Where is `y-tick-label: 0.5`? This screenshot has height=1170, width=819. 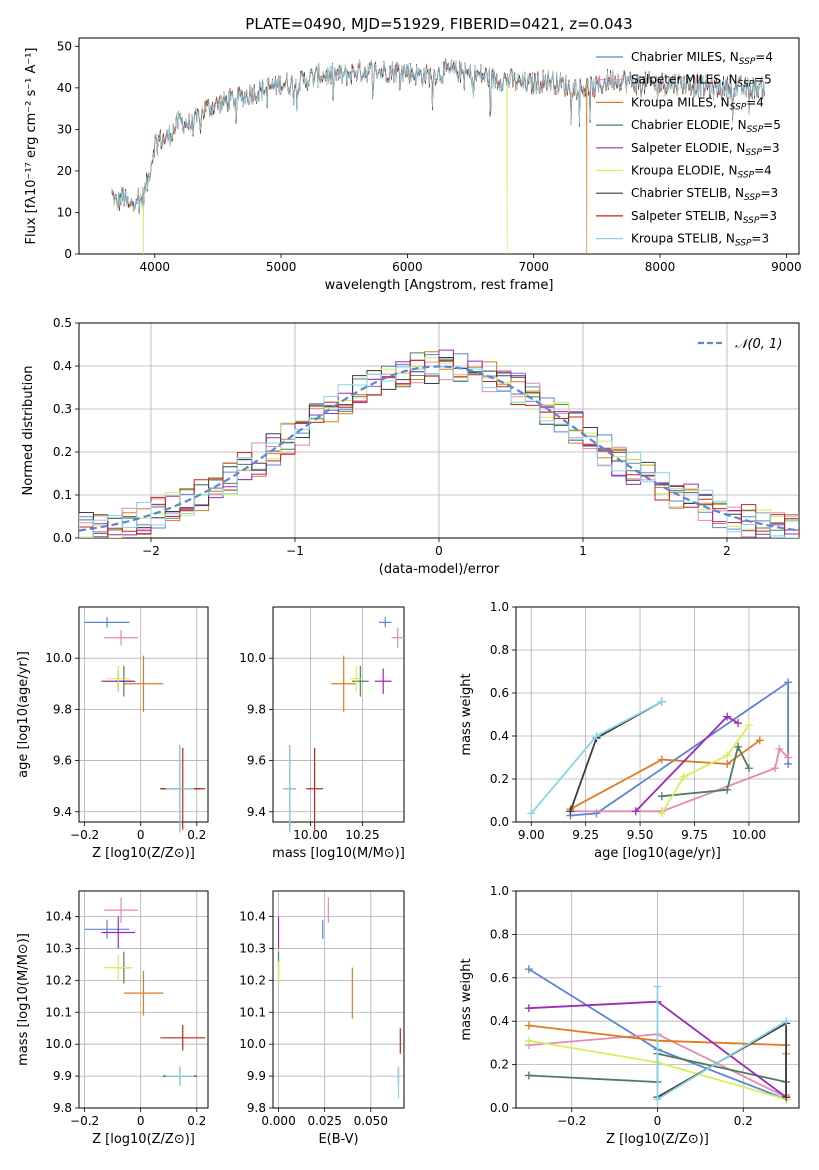 y-tick-label: 0.5 is located at coordinates (62, 323).